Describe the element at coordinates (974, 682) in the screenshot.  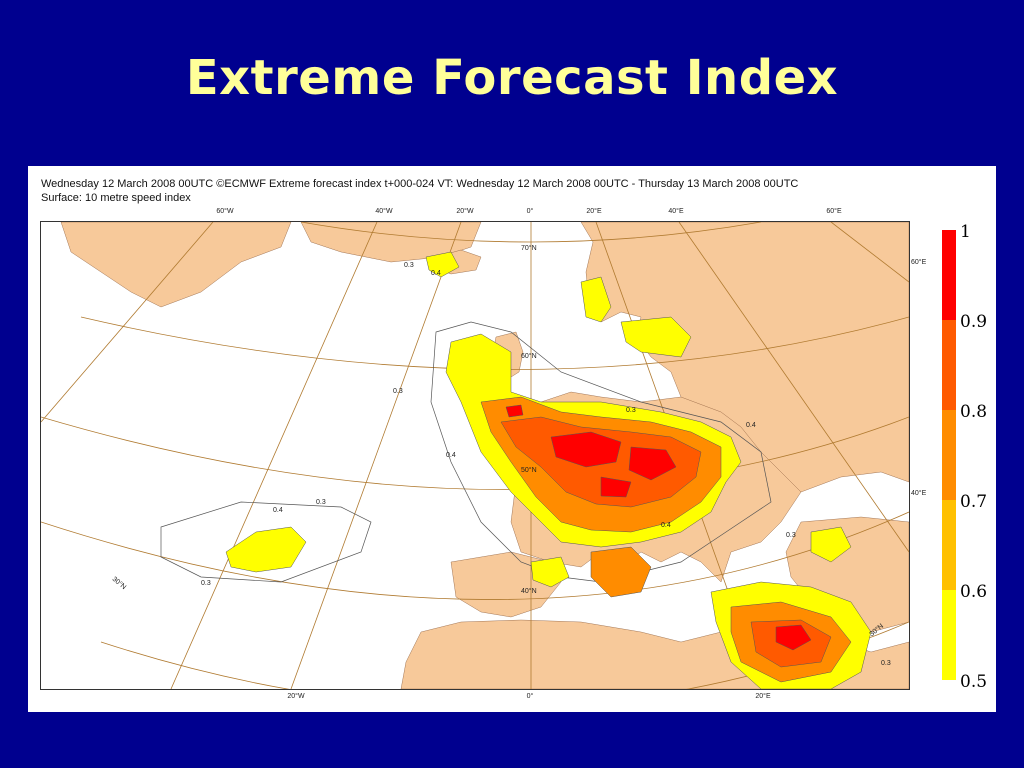
I see `legend-tick: 0.5` at that location.